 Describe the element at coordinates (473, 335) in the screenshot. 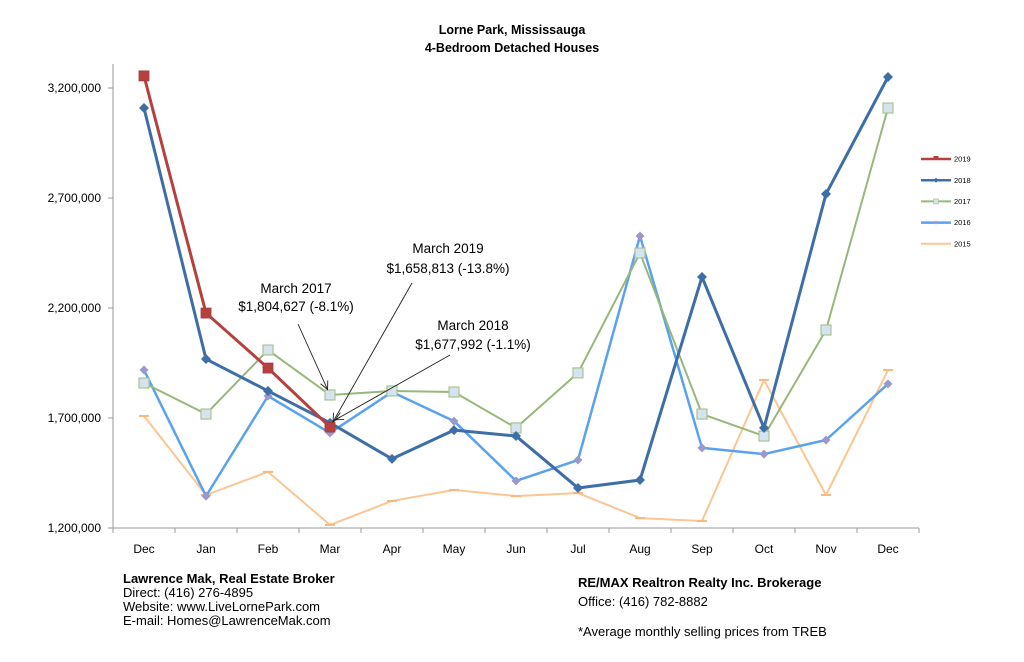

I see `annotation-march-2018: March 2018 $1,677,992 (-1.1%)` at that location.